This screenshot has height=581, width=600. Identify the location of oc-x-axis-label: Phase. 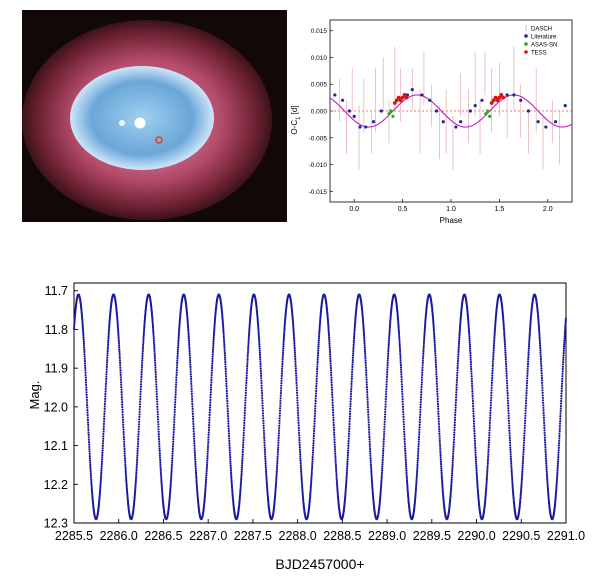
(451, 220).